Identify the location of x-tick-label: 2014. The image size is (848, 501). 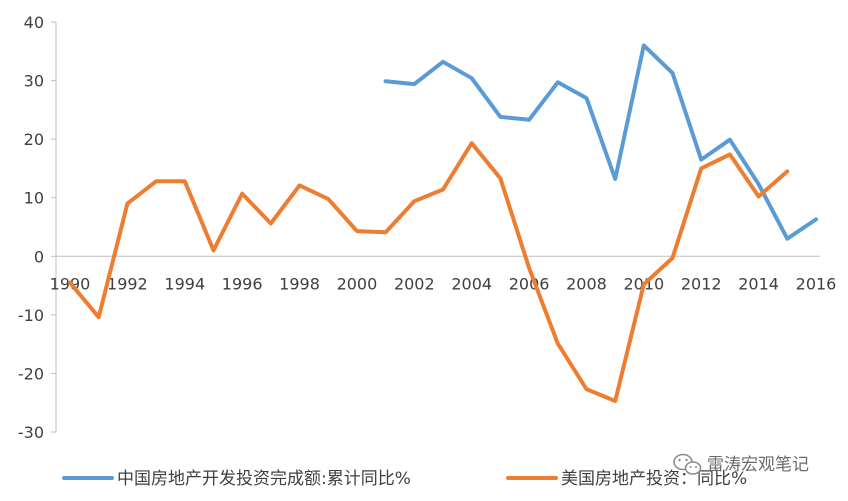
(758, 283).